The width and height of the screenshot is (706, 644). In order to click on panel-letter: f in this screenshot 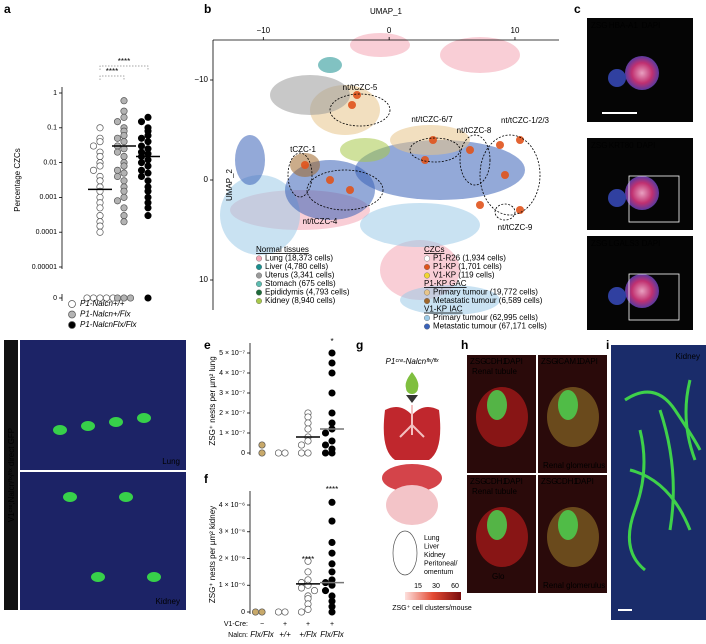, I will do `click(206, 479)`.